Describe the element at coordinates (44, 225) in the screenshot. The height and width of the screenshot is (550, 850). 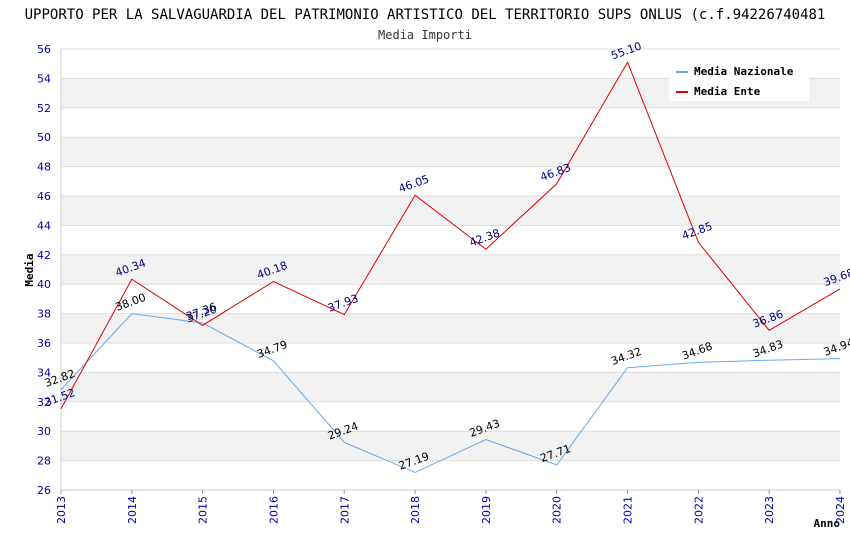
I see `y-tick-label: 44` at that location.